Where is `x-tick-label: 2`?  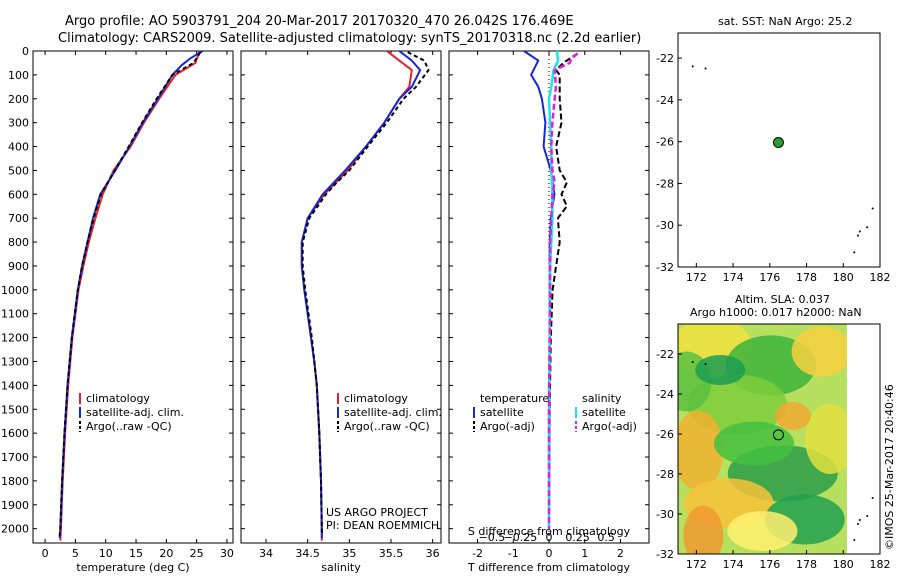
x-tick-label: 2 is located at coordinates (620, 553).